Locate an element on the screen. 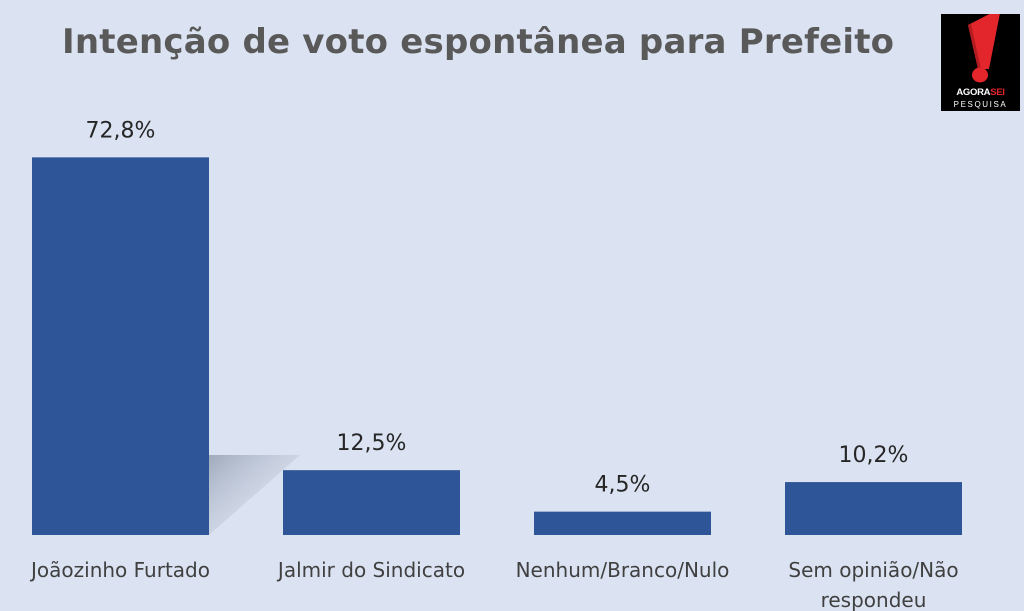 The width and height of the screenshot is (1024, 611). agorasei-logo: AGORASEI PESQUISA is located at coordinates (980, 62).